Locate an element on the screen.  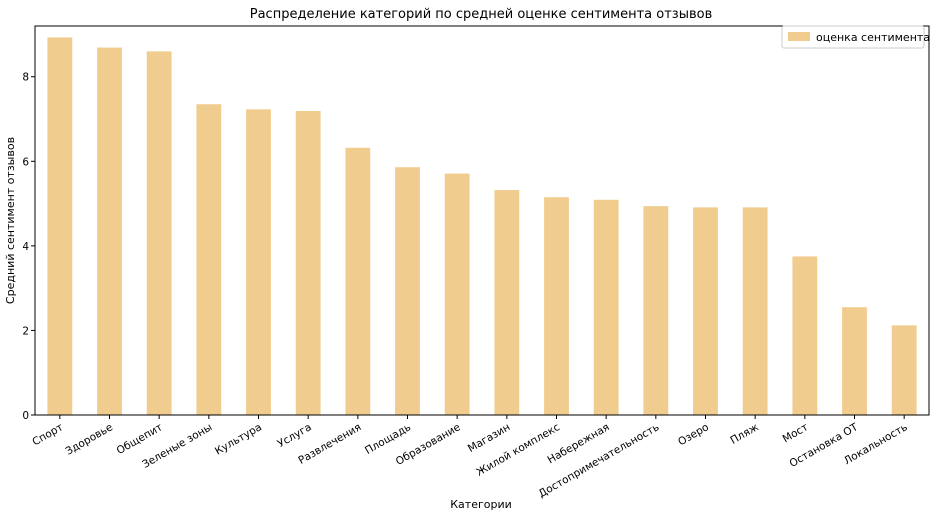
y-tick-label: 4 is located at coordinates (25, 247).